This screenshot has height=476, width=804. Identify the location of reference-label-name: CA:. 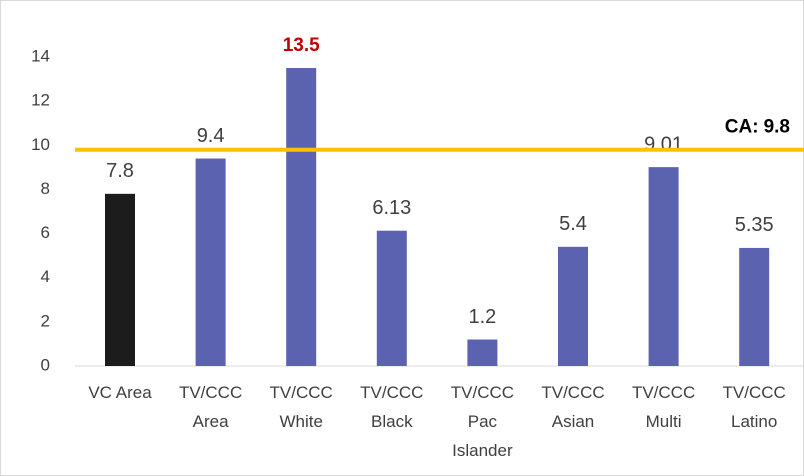
(742, 127).